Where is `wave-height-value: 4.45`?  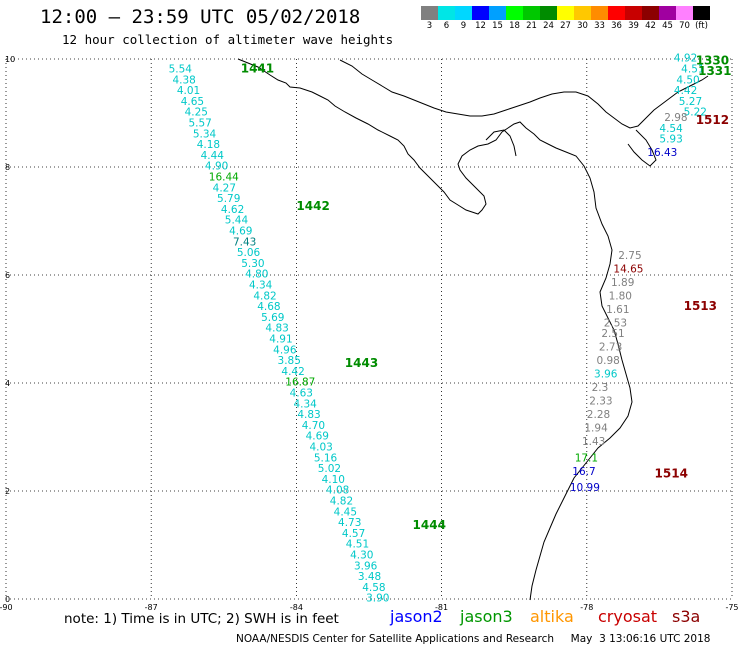
wave-height-value: 4.45 is located at coordinates (345, 512).